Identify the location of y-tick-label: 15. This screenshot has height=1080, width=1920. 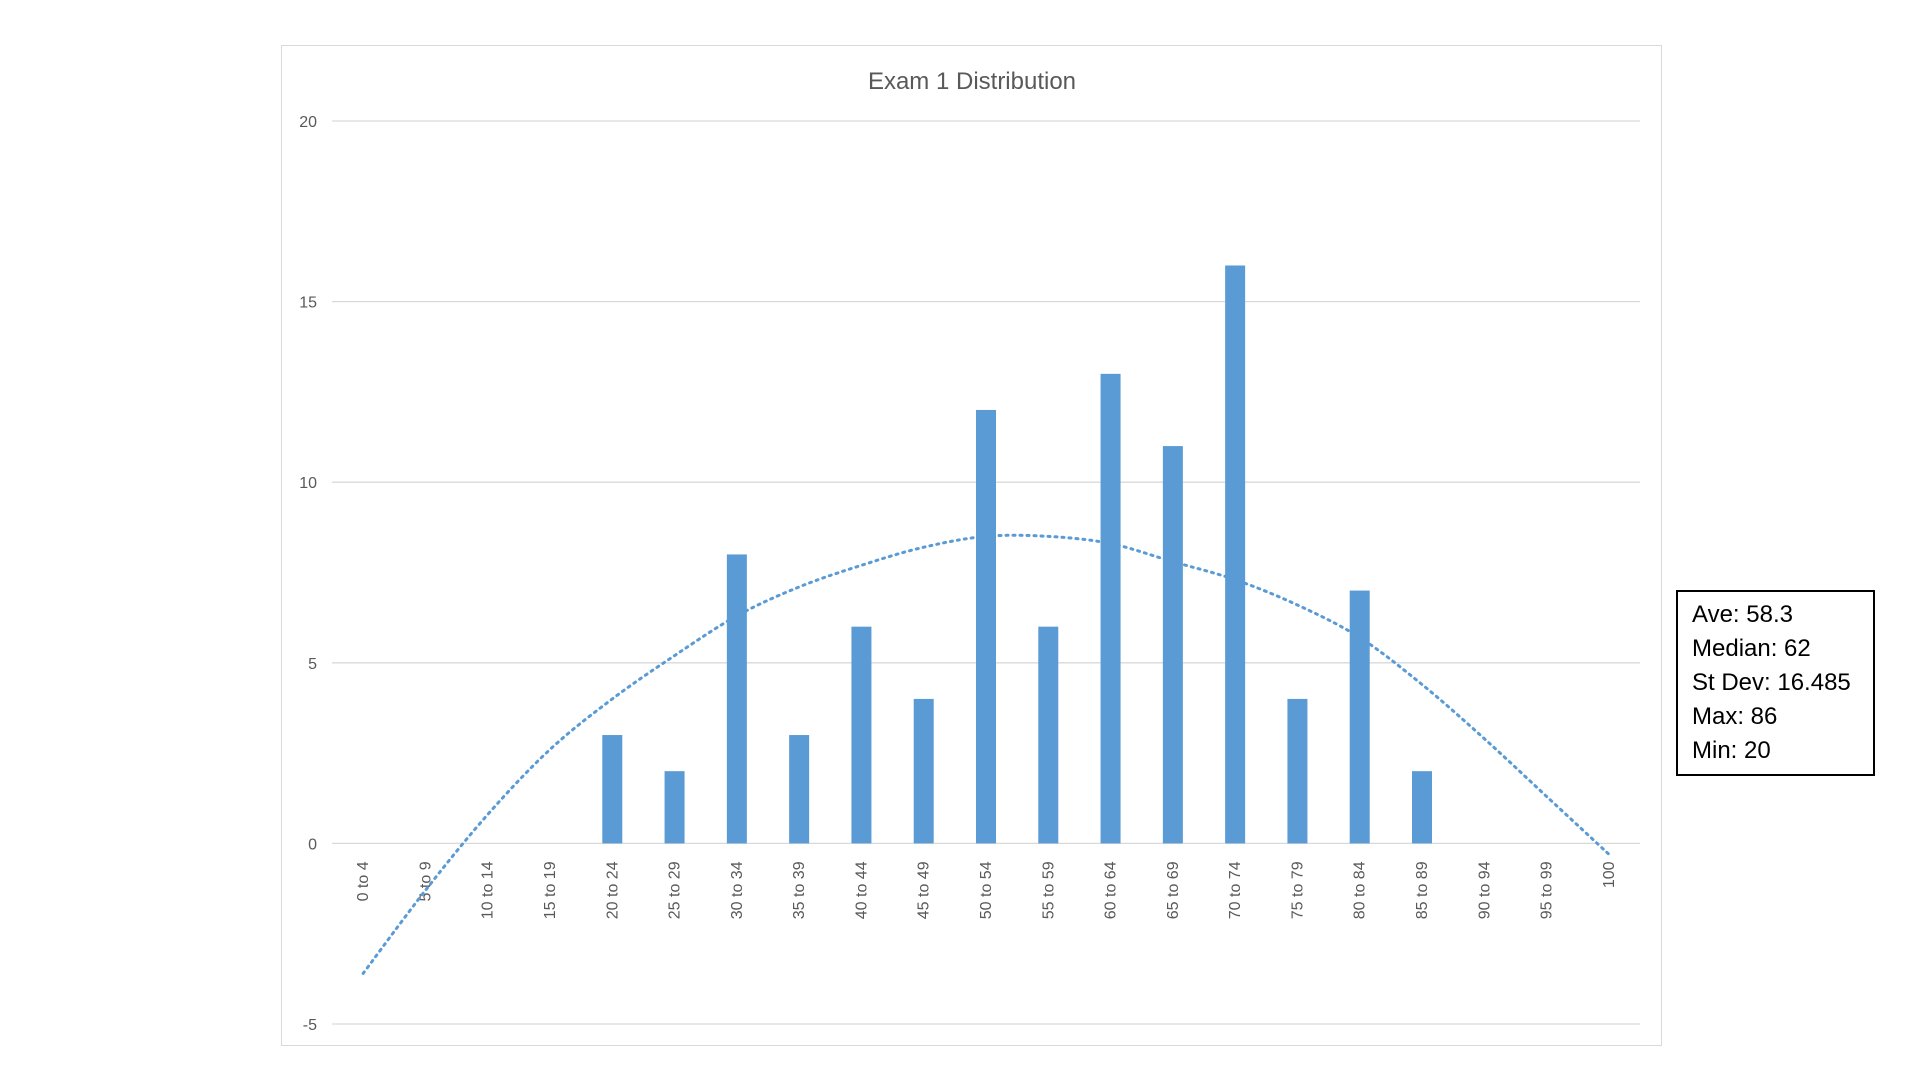
(308, 303).